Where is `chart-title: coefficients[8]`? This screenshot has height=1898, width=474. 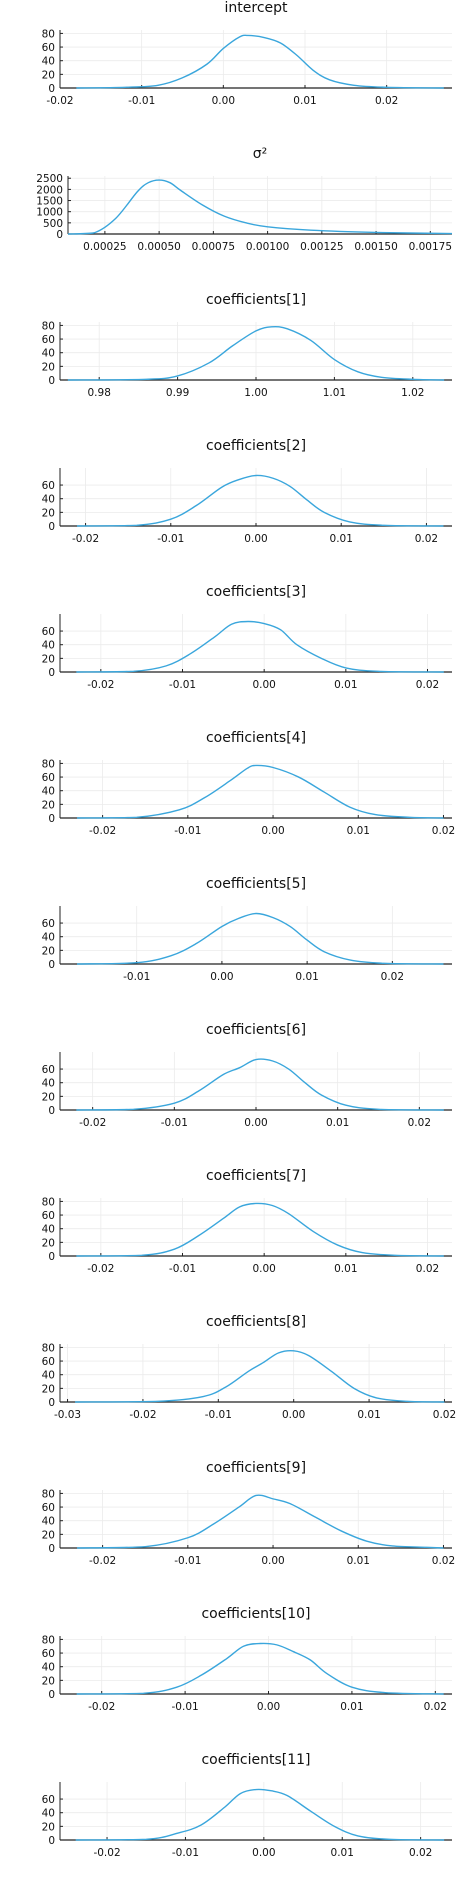 chart-title: coefficients[8] is located at coordinates (256, 1322).